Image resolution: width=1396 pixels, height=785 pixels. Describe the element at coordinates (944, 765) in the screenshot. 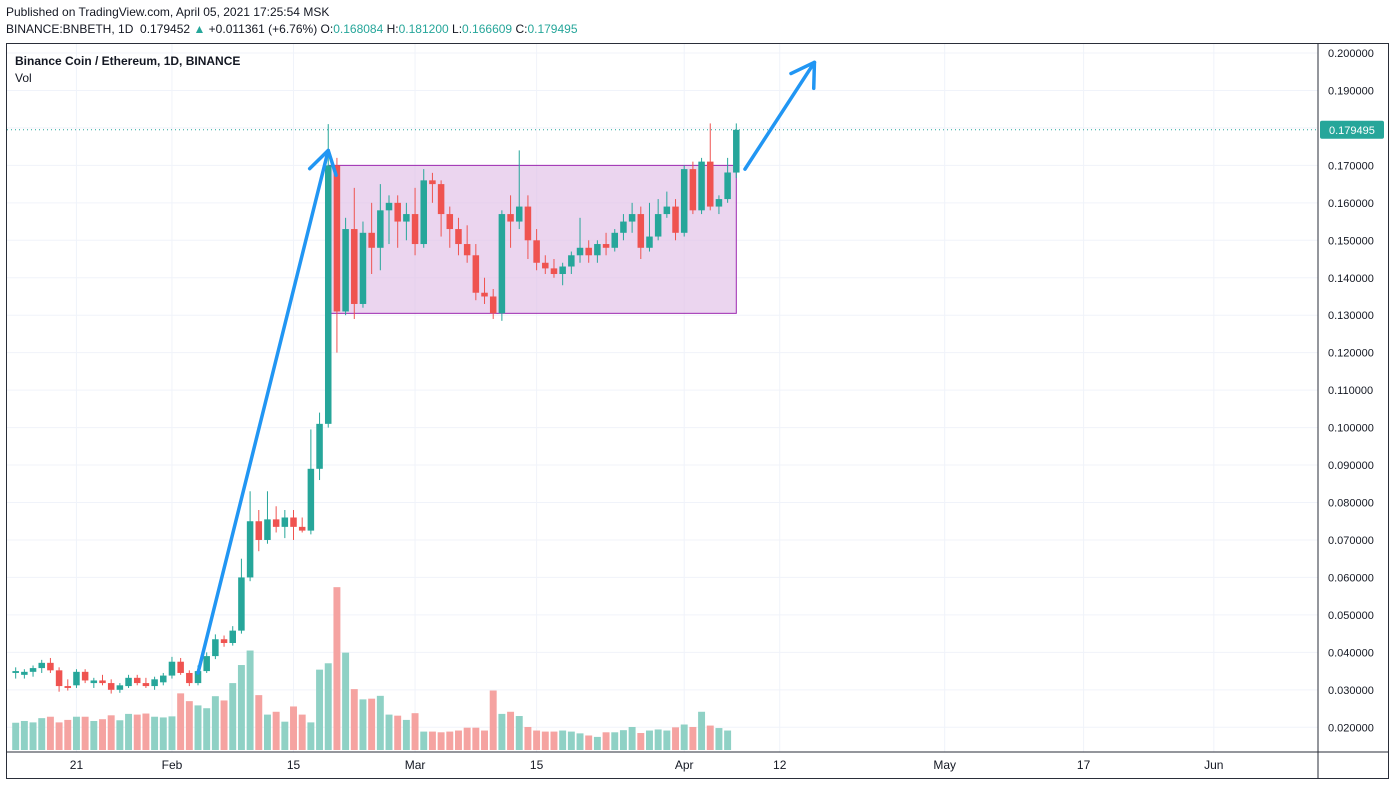

I see `x-tick-label: May` at that location.